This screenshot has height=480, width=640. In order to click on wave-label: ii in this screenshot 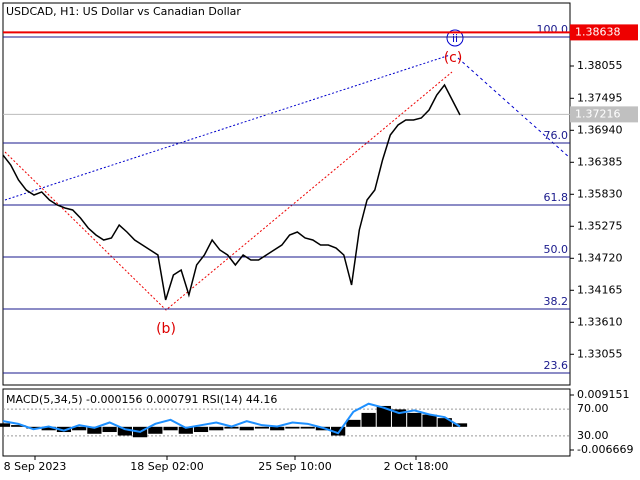, I will do `click(455, 38)`.